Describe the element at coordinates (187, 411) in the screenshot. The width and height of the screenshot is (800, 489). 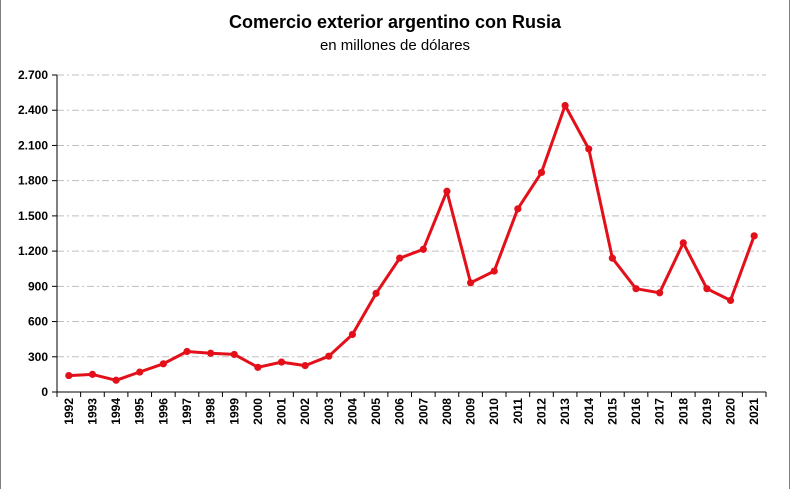
I see `x-tick-label: 1997` at that location.